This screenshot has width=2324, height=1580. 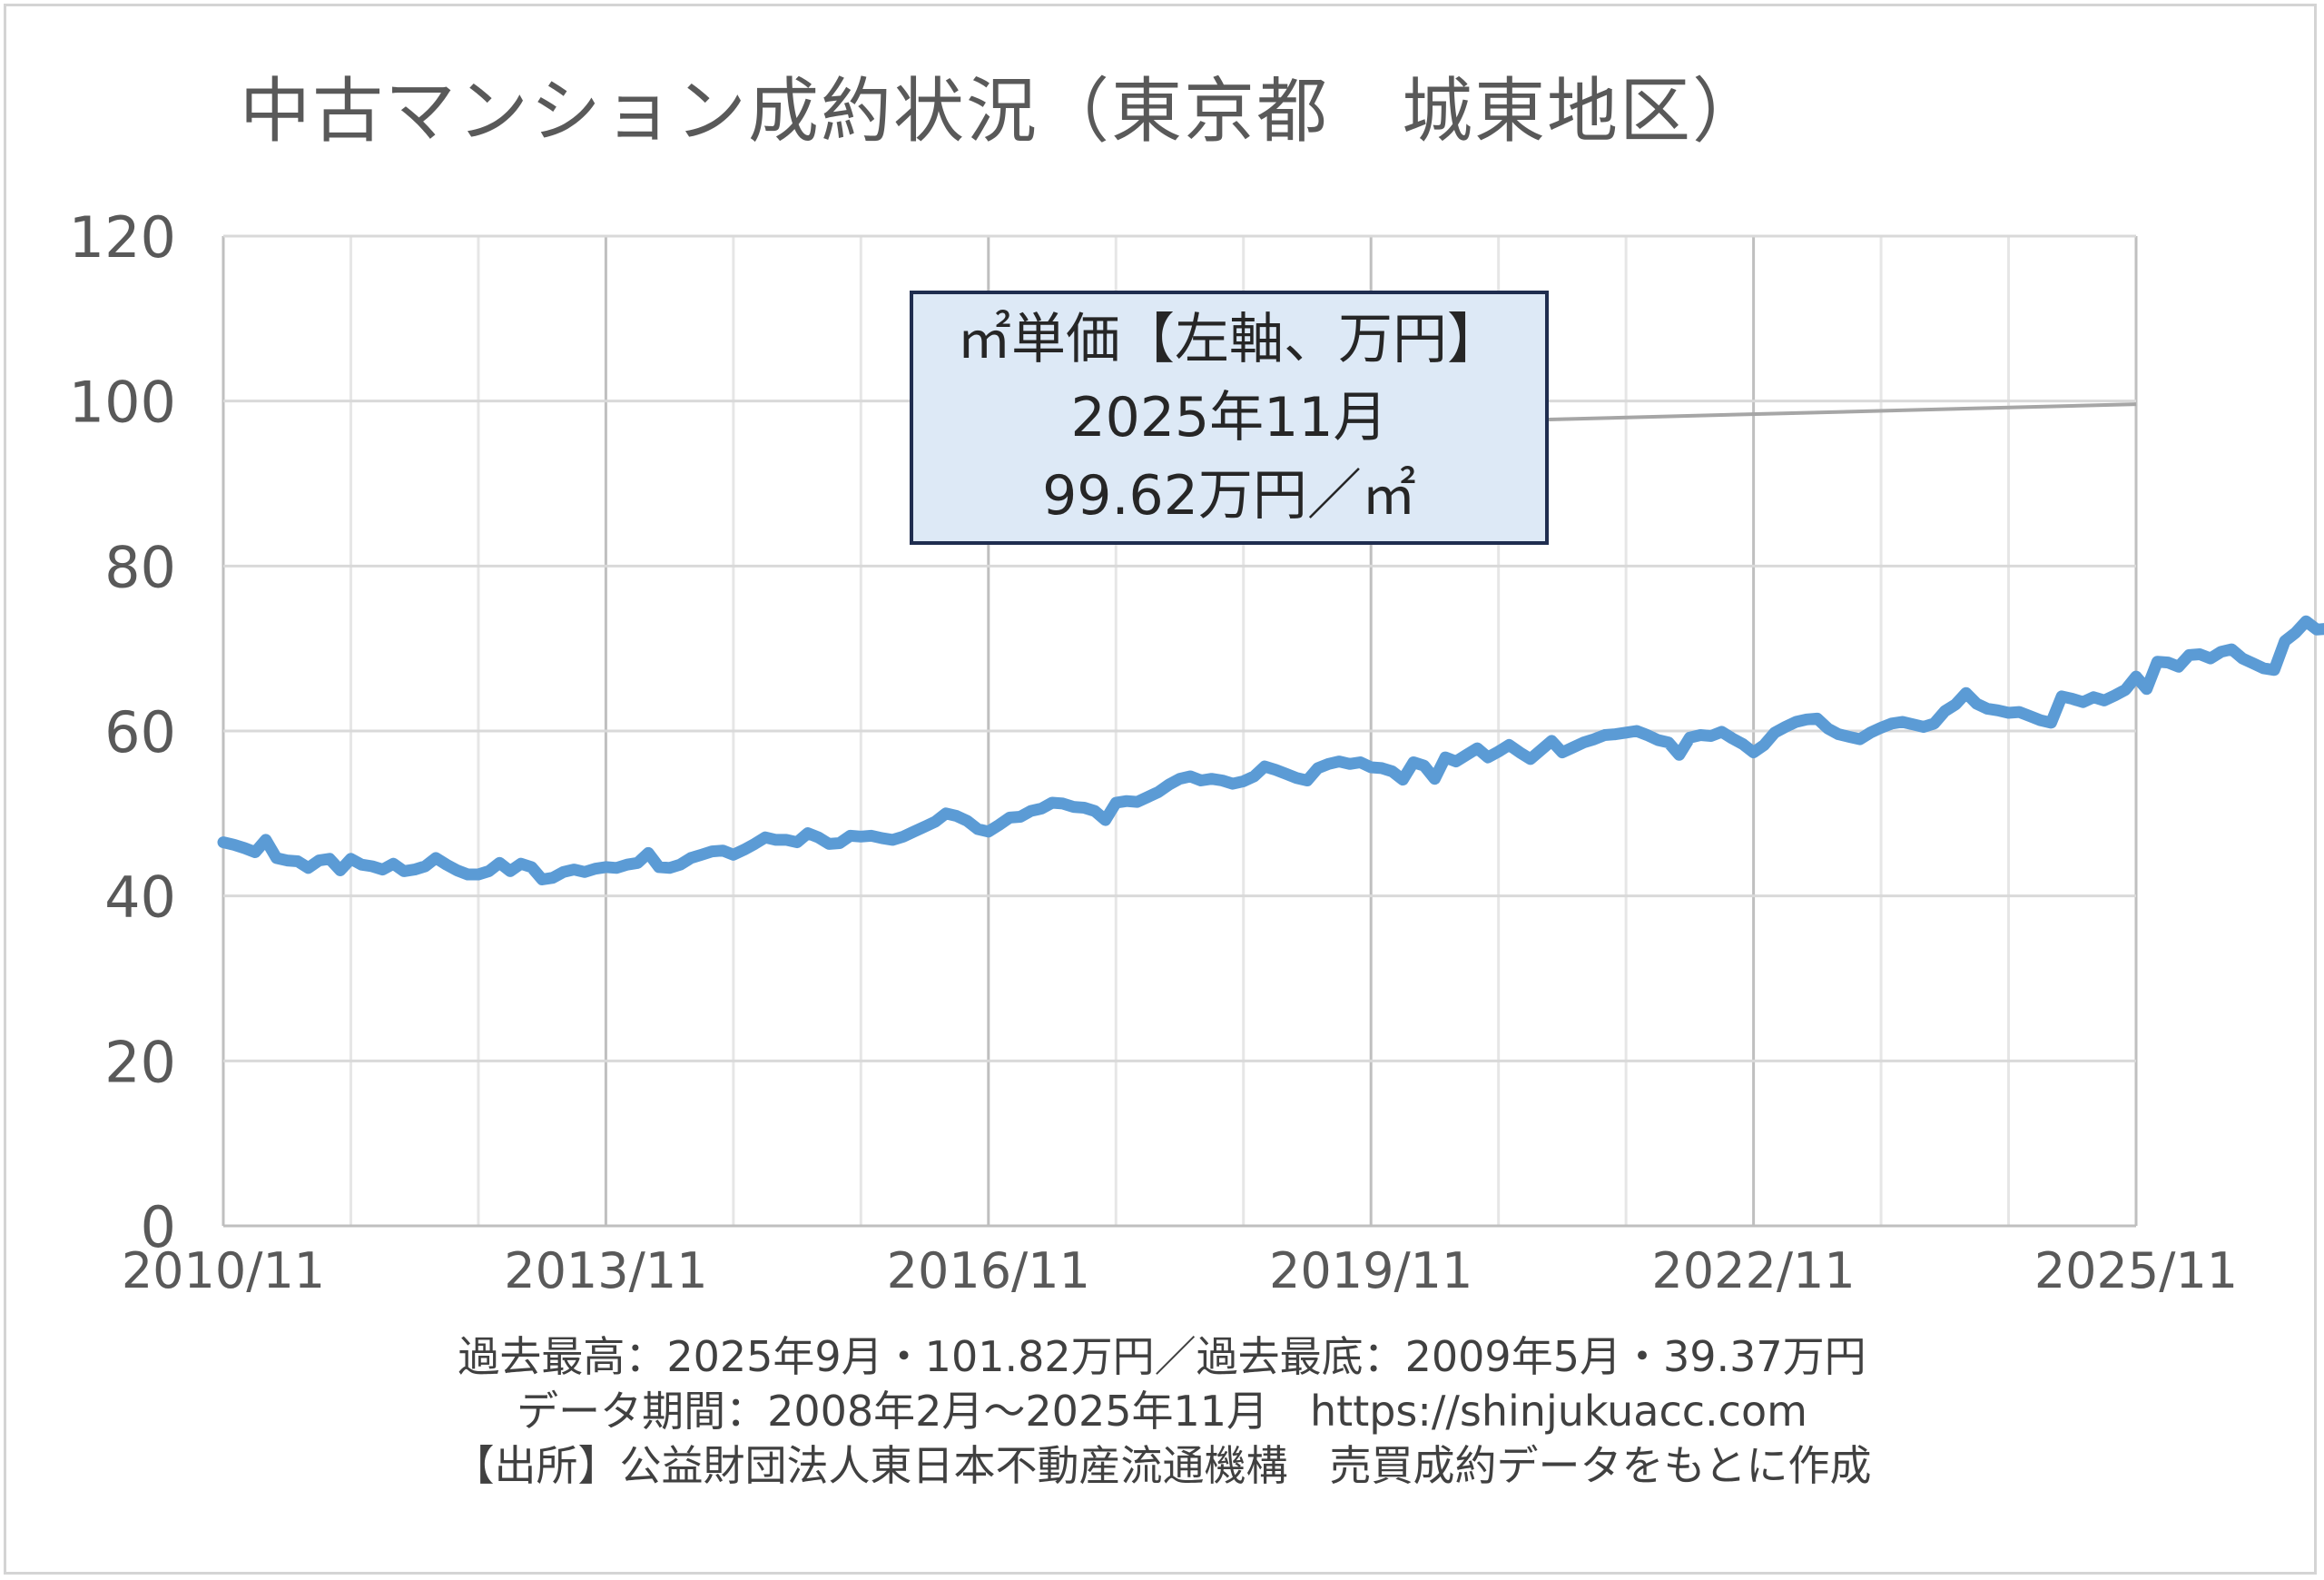 What do you see at coordinates (223, 1271) in the screenshot?
I see `x-tick-label: 2010/11` at bounding box center [223, 1271].